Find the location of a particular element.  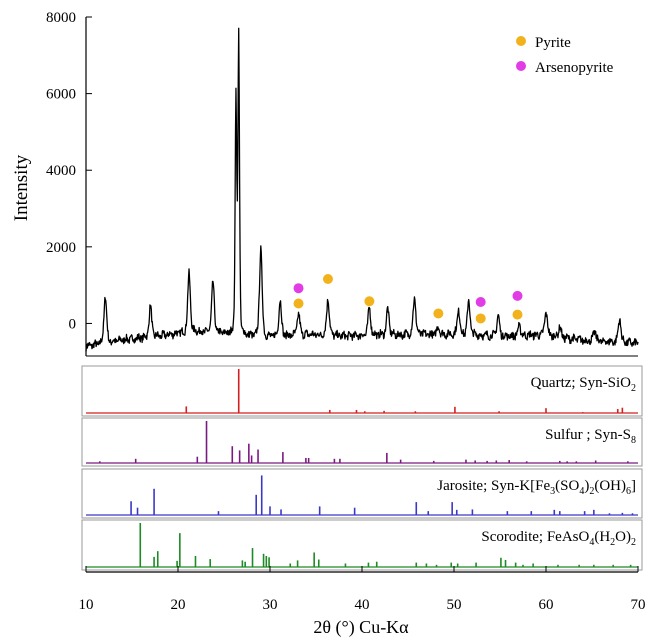

main-y-ticks: 8000 6000 4000 2000 0 is located at coordinates (69, 171).